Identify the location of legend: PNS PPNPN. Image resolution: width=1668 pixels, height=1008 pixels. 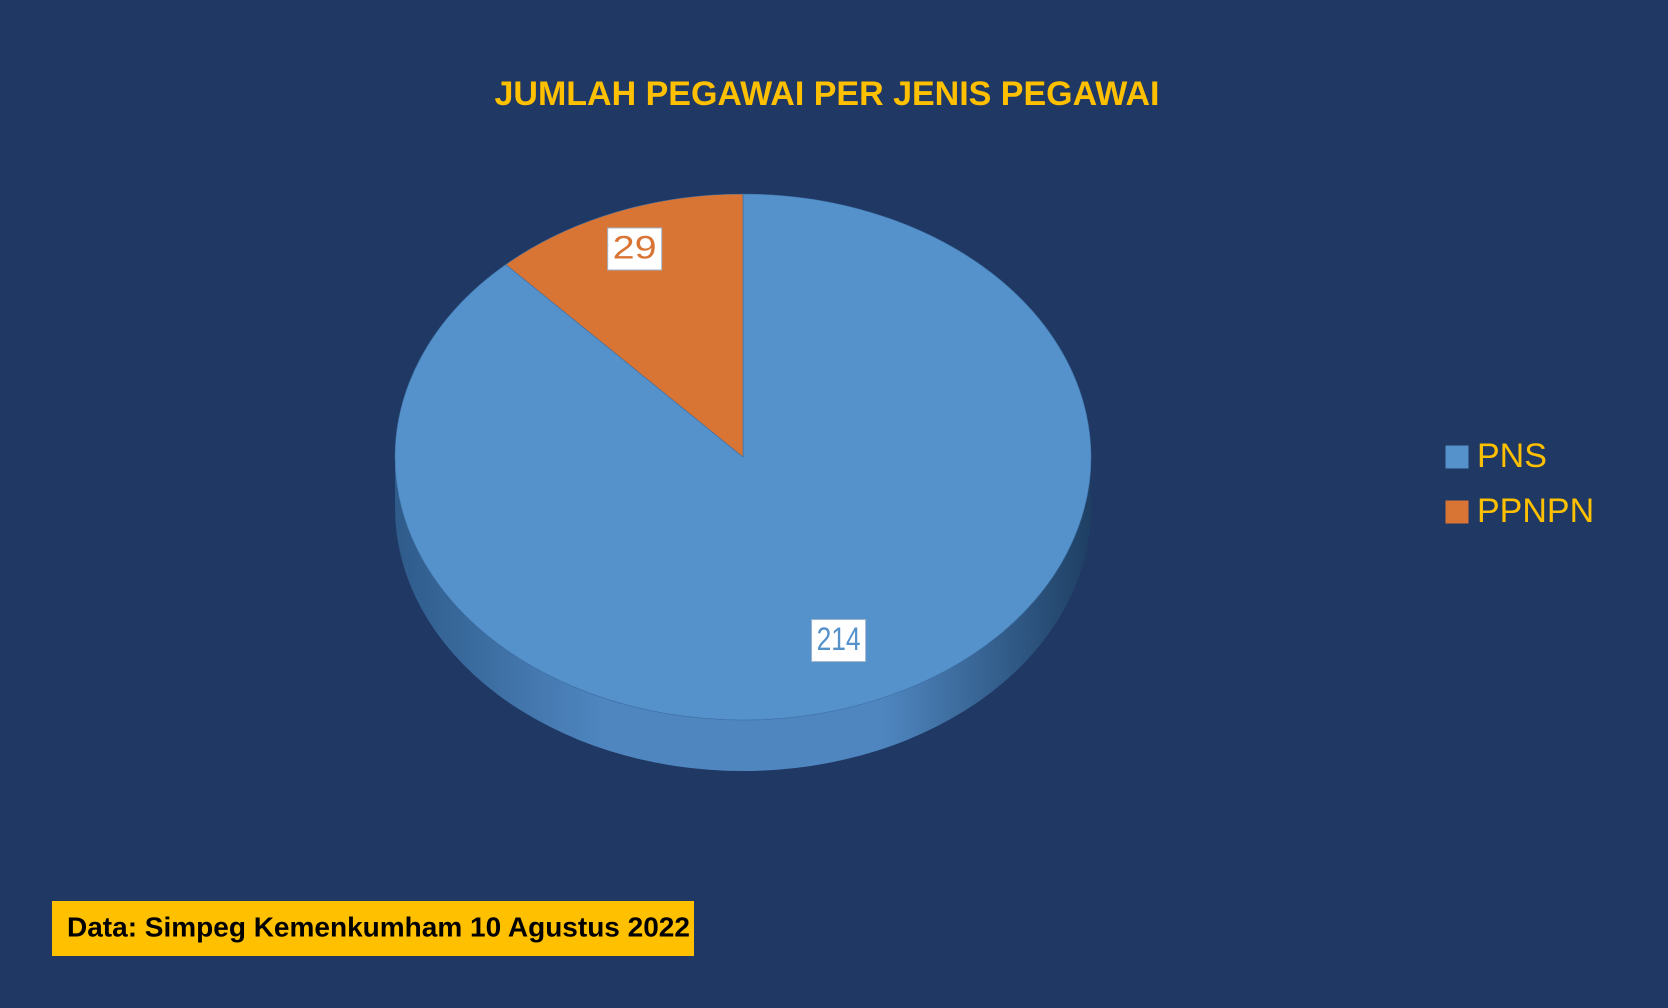
(1519, 483).